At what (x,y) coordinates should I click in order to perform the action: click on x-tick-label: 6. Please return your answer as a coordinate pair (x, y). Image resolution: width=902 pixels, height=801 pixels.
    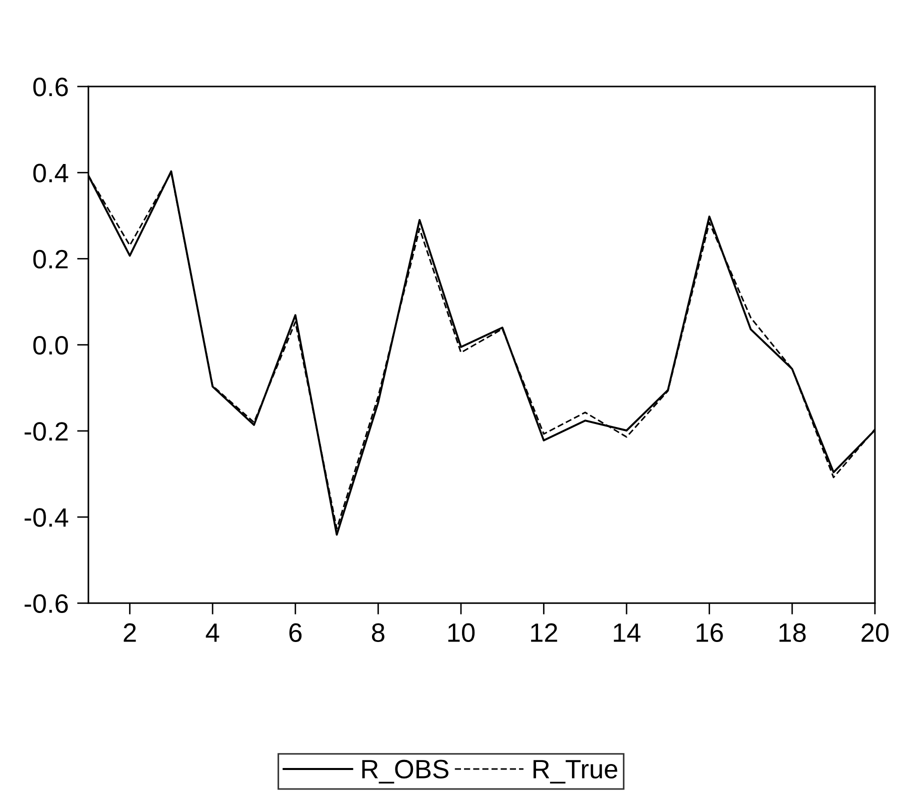
    Looking at the image, I should click on (295, 632).